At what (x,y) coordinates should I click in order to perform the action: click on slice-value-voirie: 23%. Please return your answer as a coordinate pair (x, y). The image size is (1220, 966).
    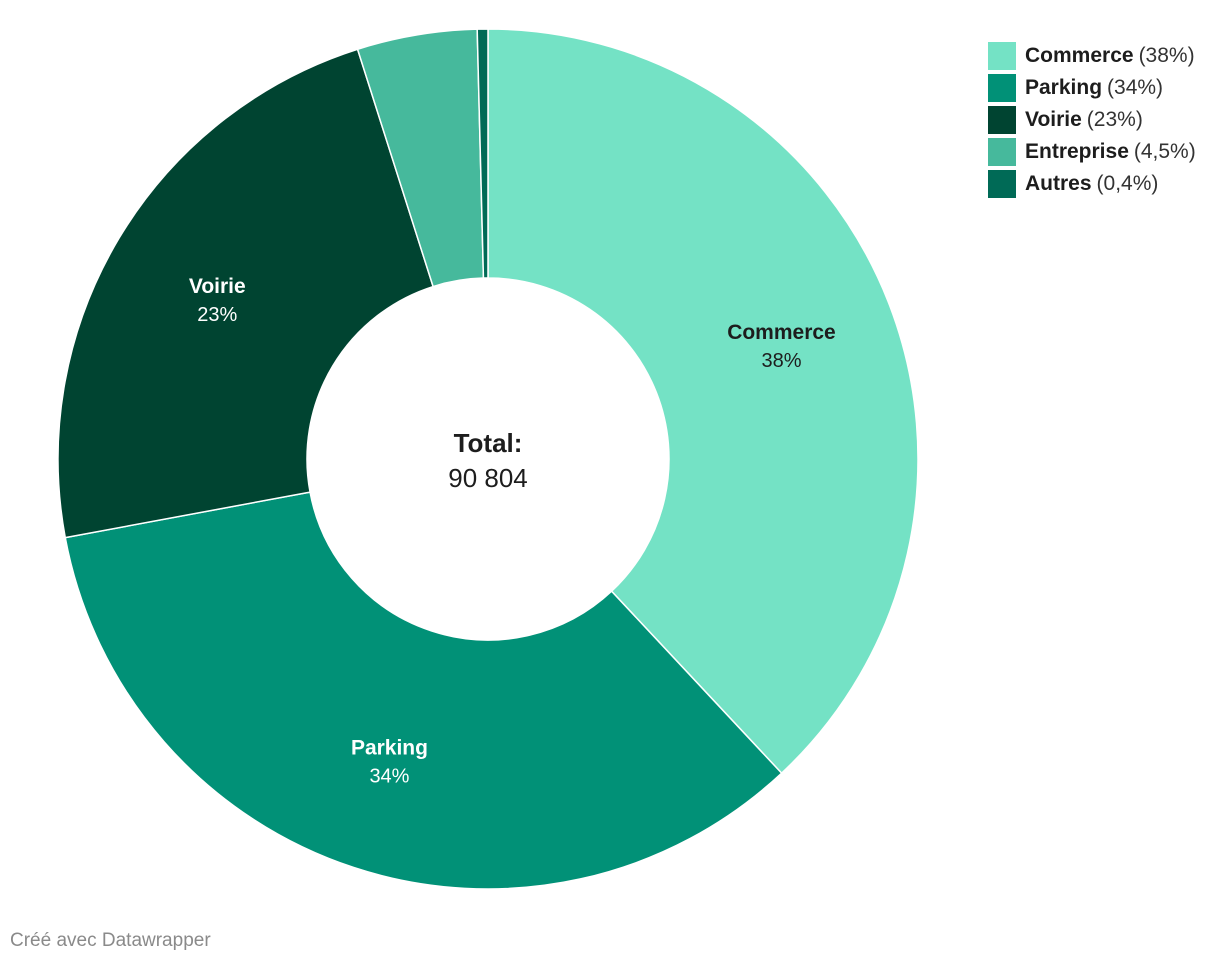
    Looking at the image, I should click on (217, 315).